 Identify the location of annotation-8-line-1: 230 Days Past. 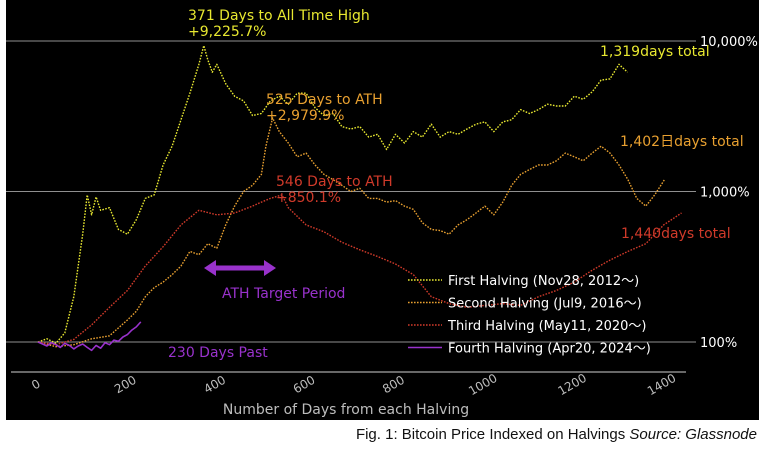
(218, 353).